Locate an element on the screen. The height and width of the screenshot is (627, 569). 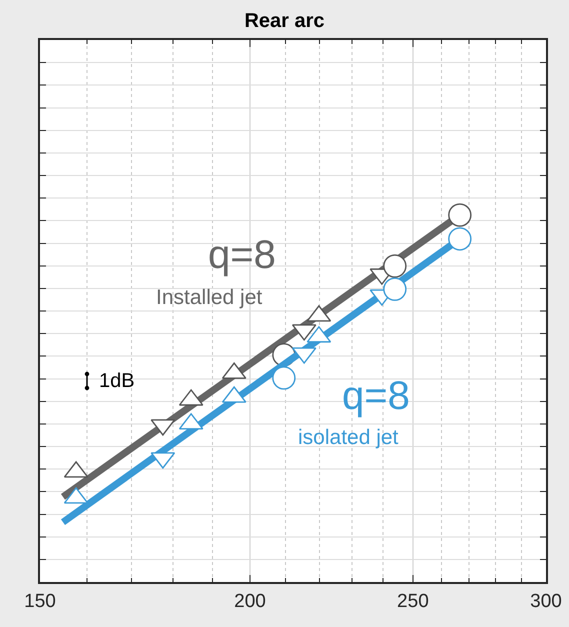
x-tick-label: 200 is located at coordinates (250, 601).